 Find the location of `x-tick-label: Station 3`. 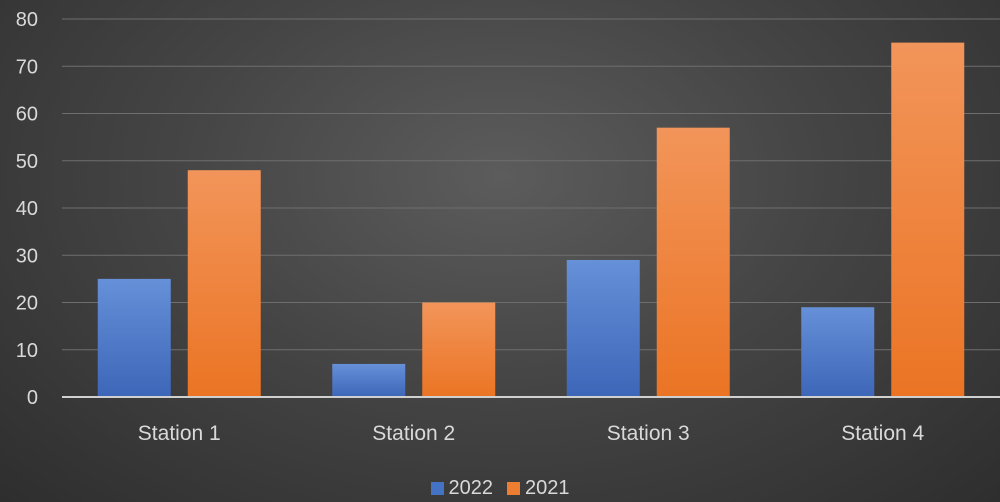

x-tick-label: Station 3 is located at coordinates (648, 433).